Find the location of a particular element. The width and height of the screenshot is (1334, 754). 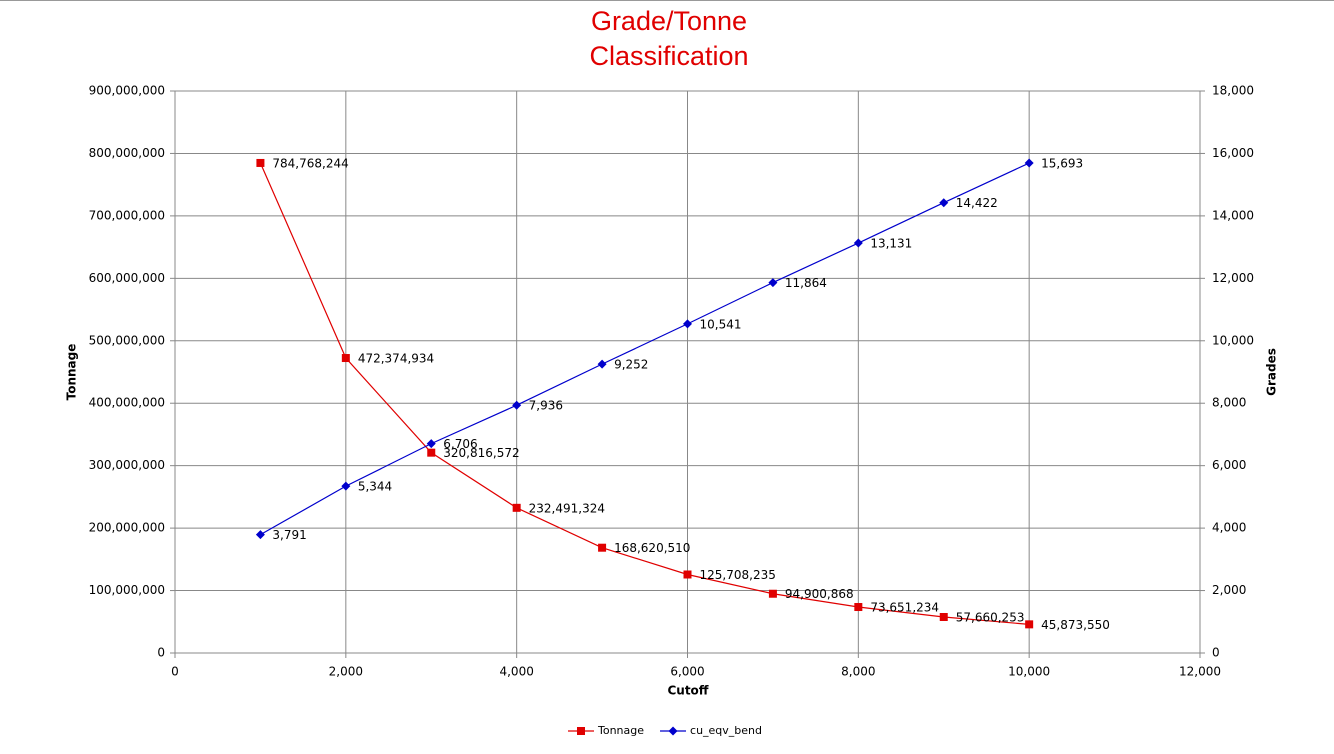

y2-tick-label: 4,000 is located at coordinates (1229, 528).